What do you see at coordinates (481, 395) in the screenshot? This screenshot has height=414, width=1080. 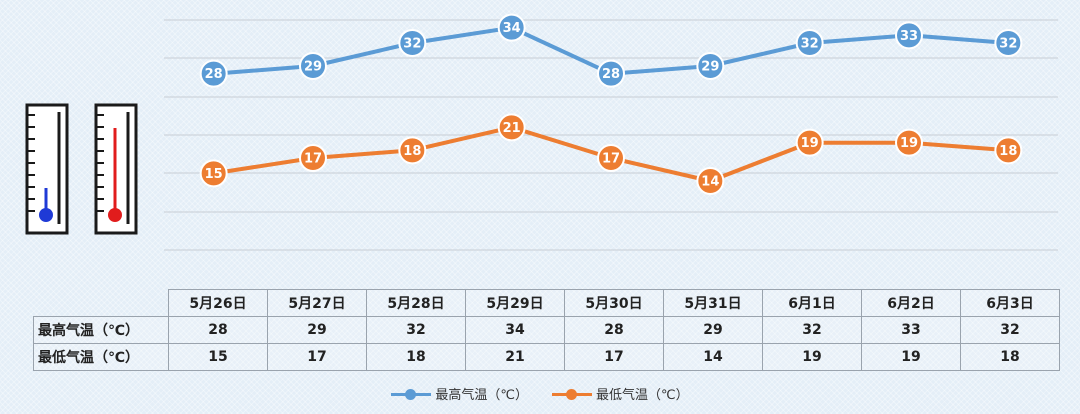 I see `legend-label: 最高气温（℃）` at bounding box center [481, 395].